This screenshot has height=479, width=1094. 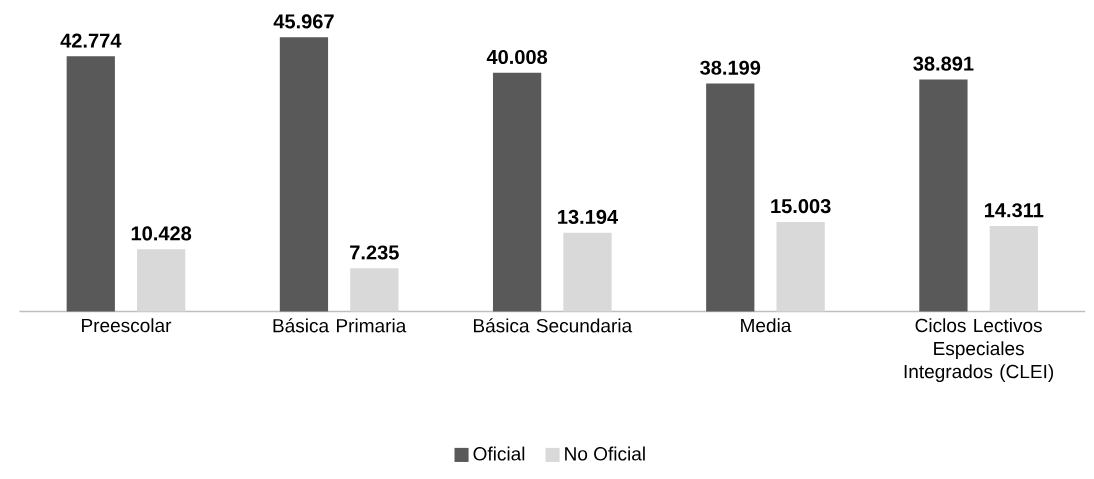 What do you see at coordinates (730, 67) in the screenshot?
I see `data-label: 38.199` at bounding box center [730, 67].